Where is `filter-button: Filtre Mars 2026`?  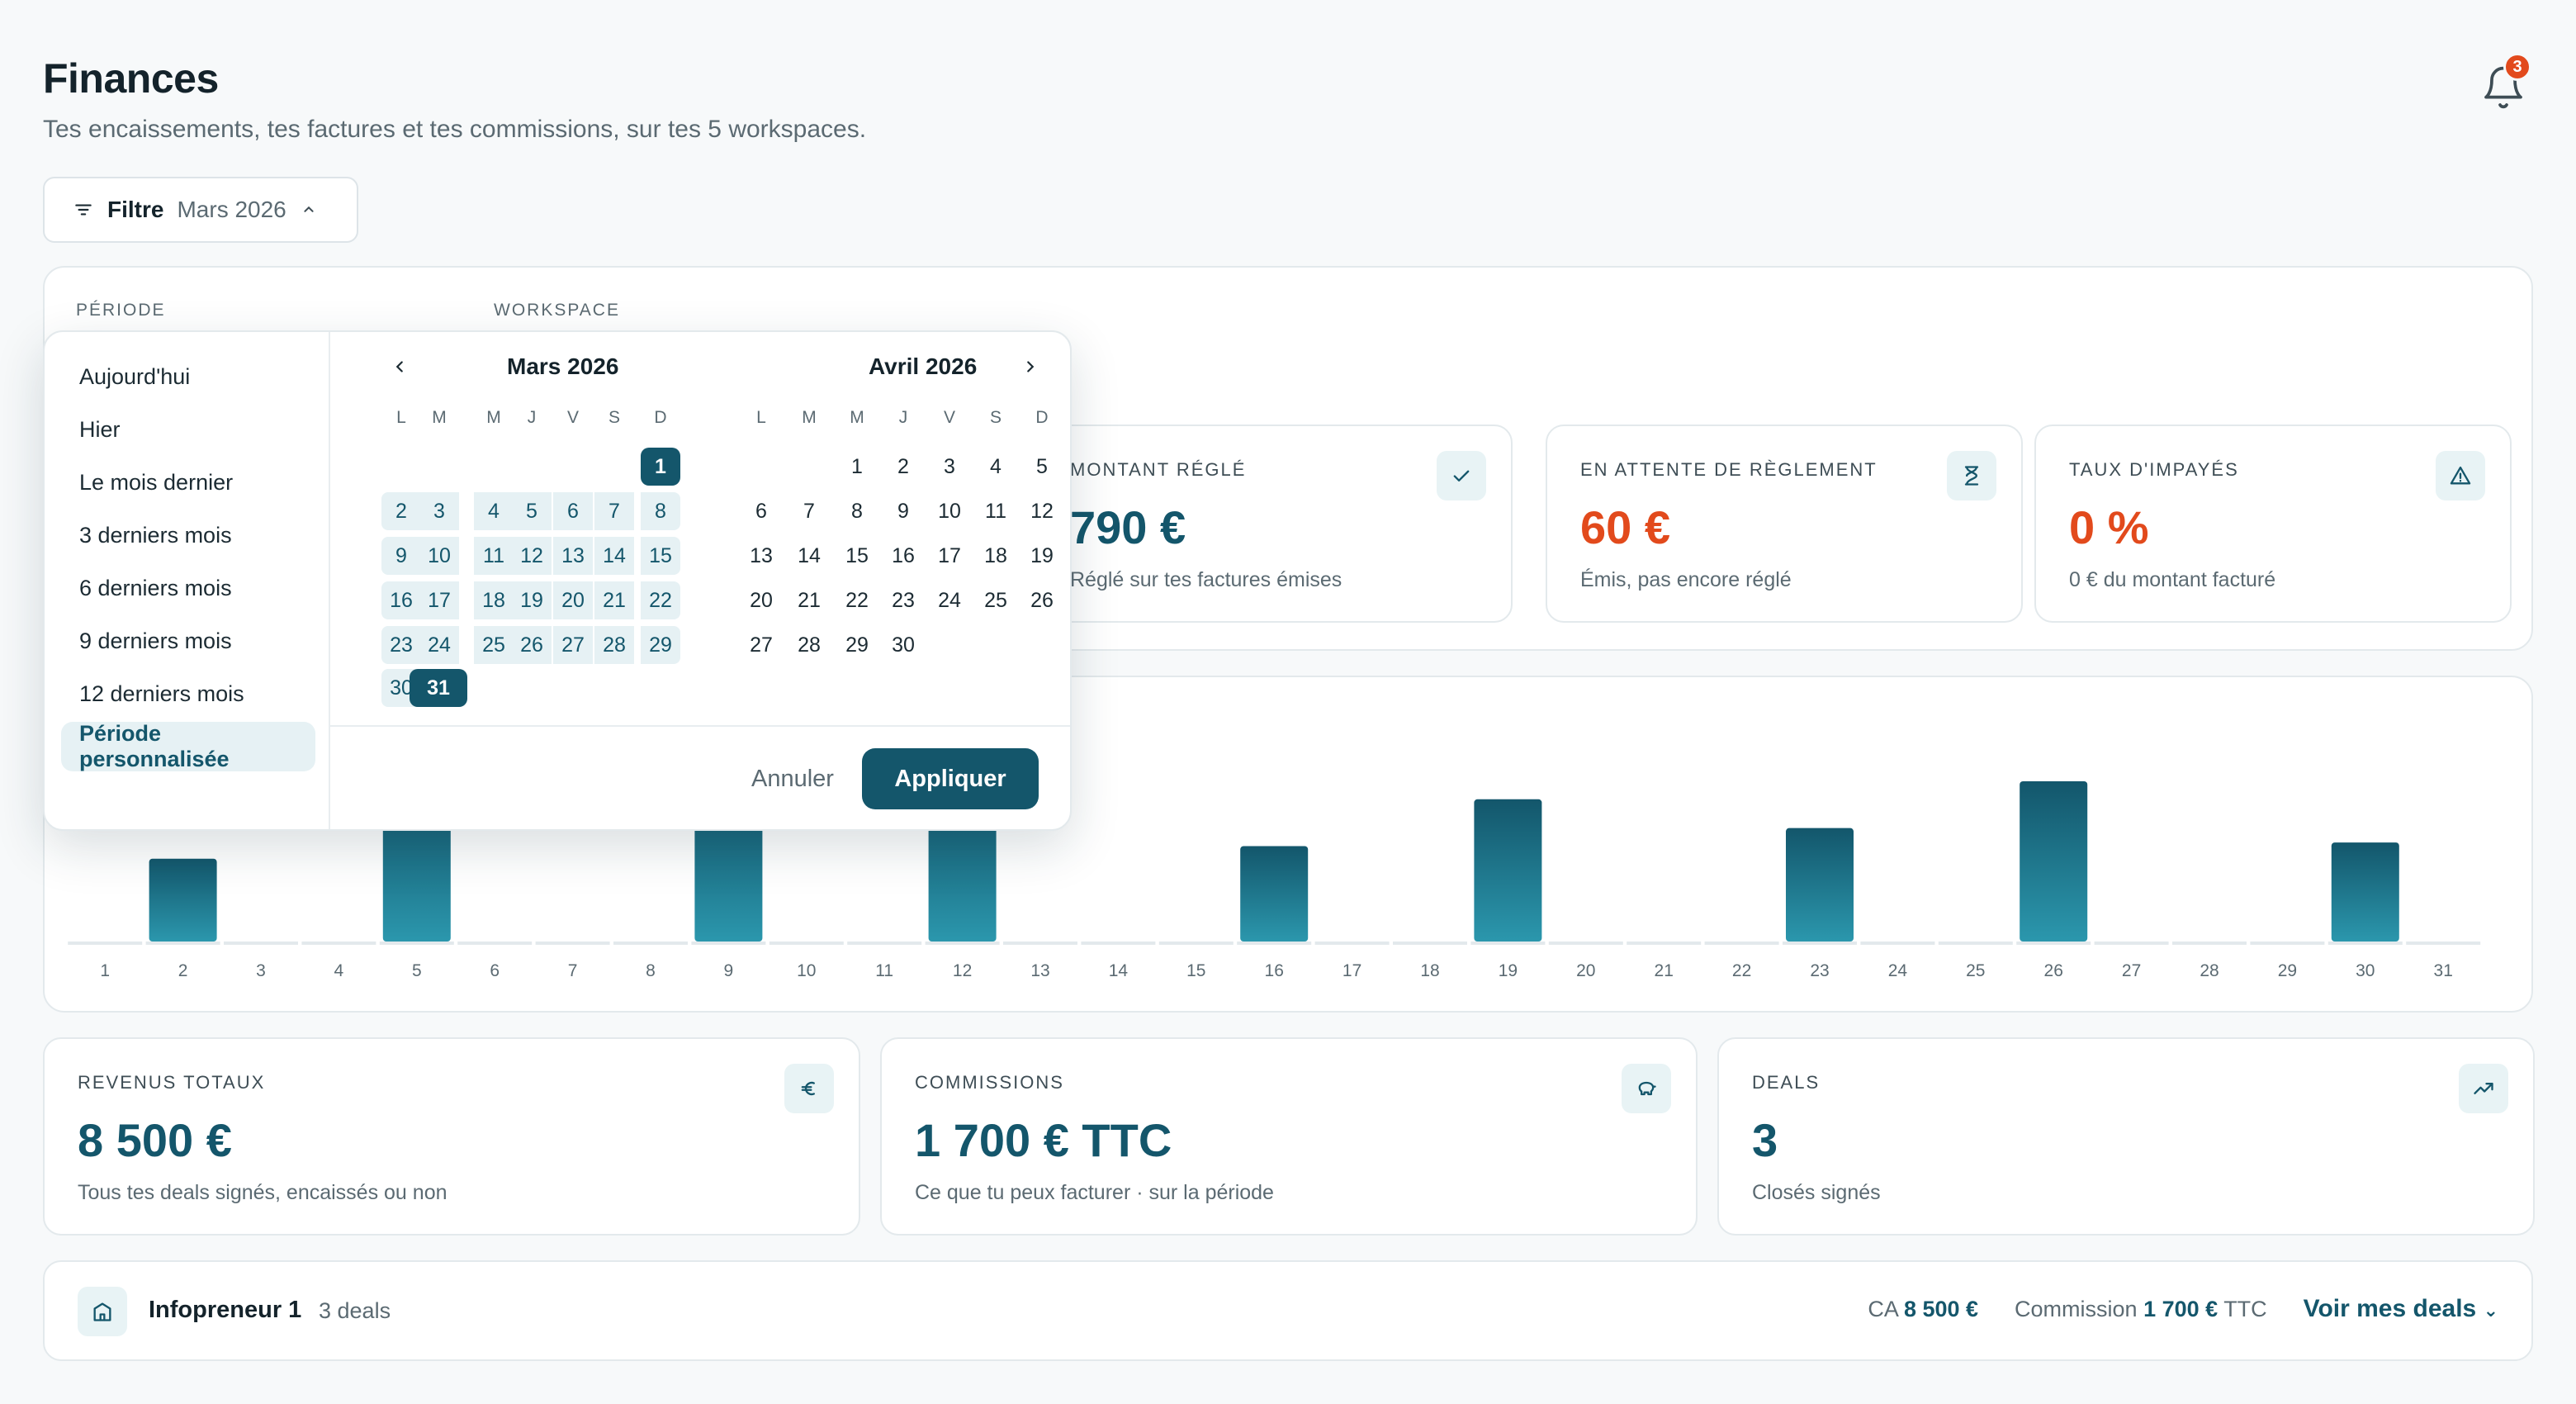
filter-button: Filtre Mars 2026 is located at coordinates (200, 210).